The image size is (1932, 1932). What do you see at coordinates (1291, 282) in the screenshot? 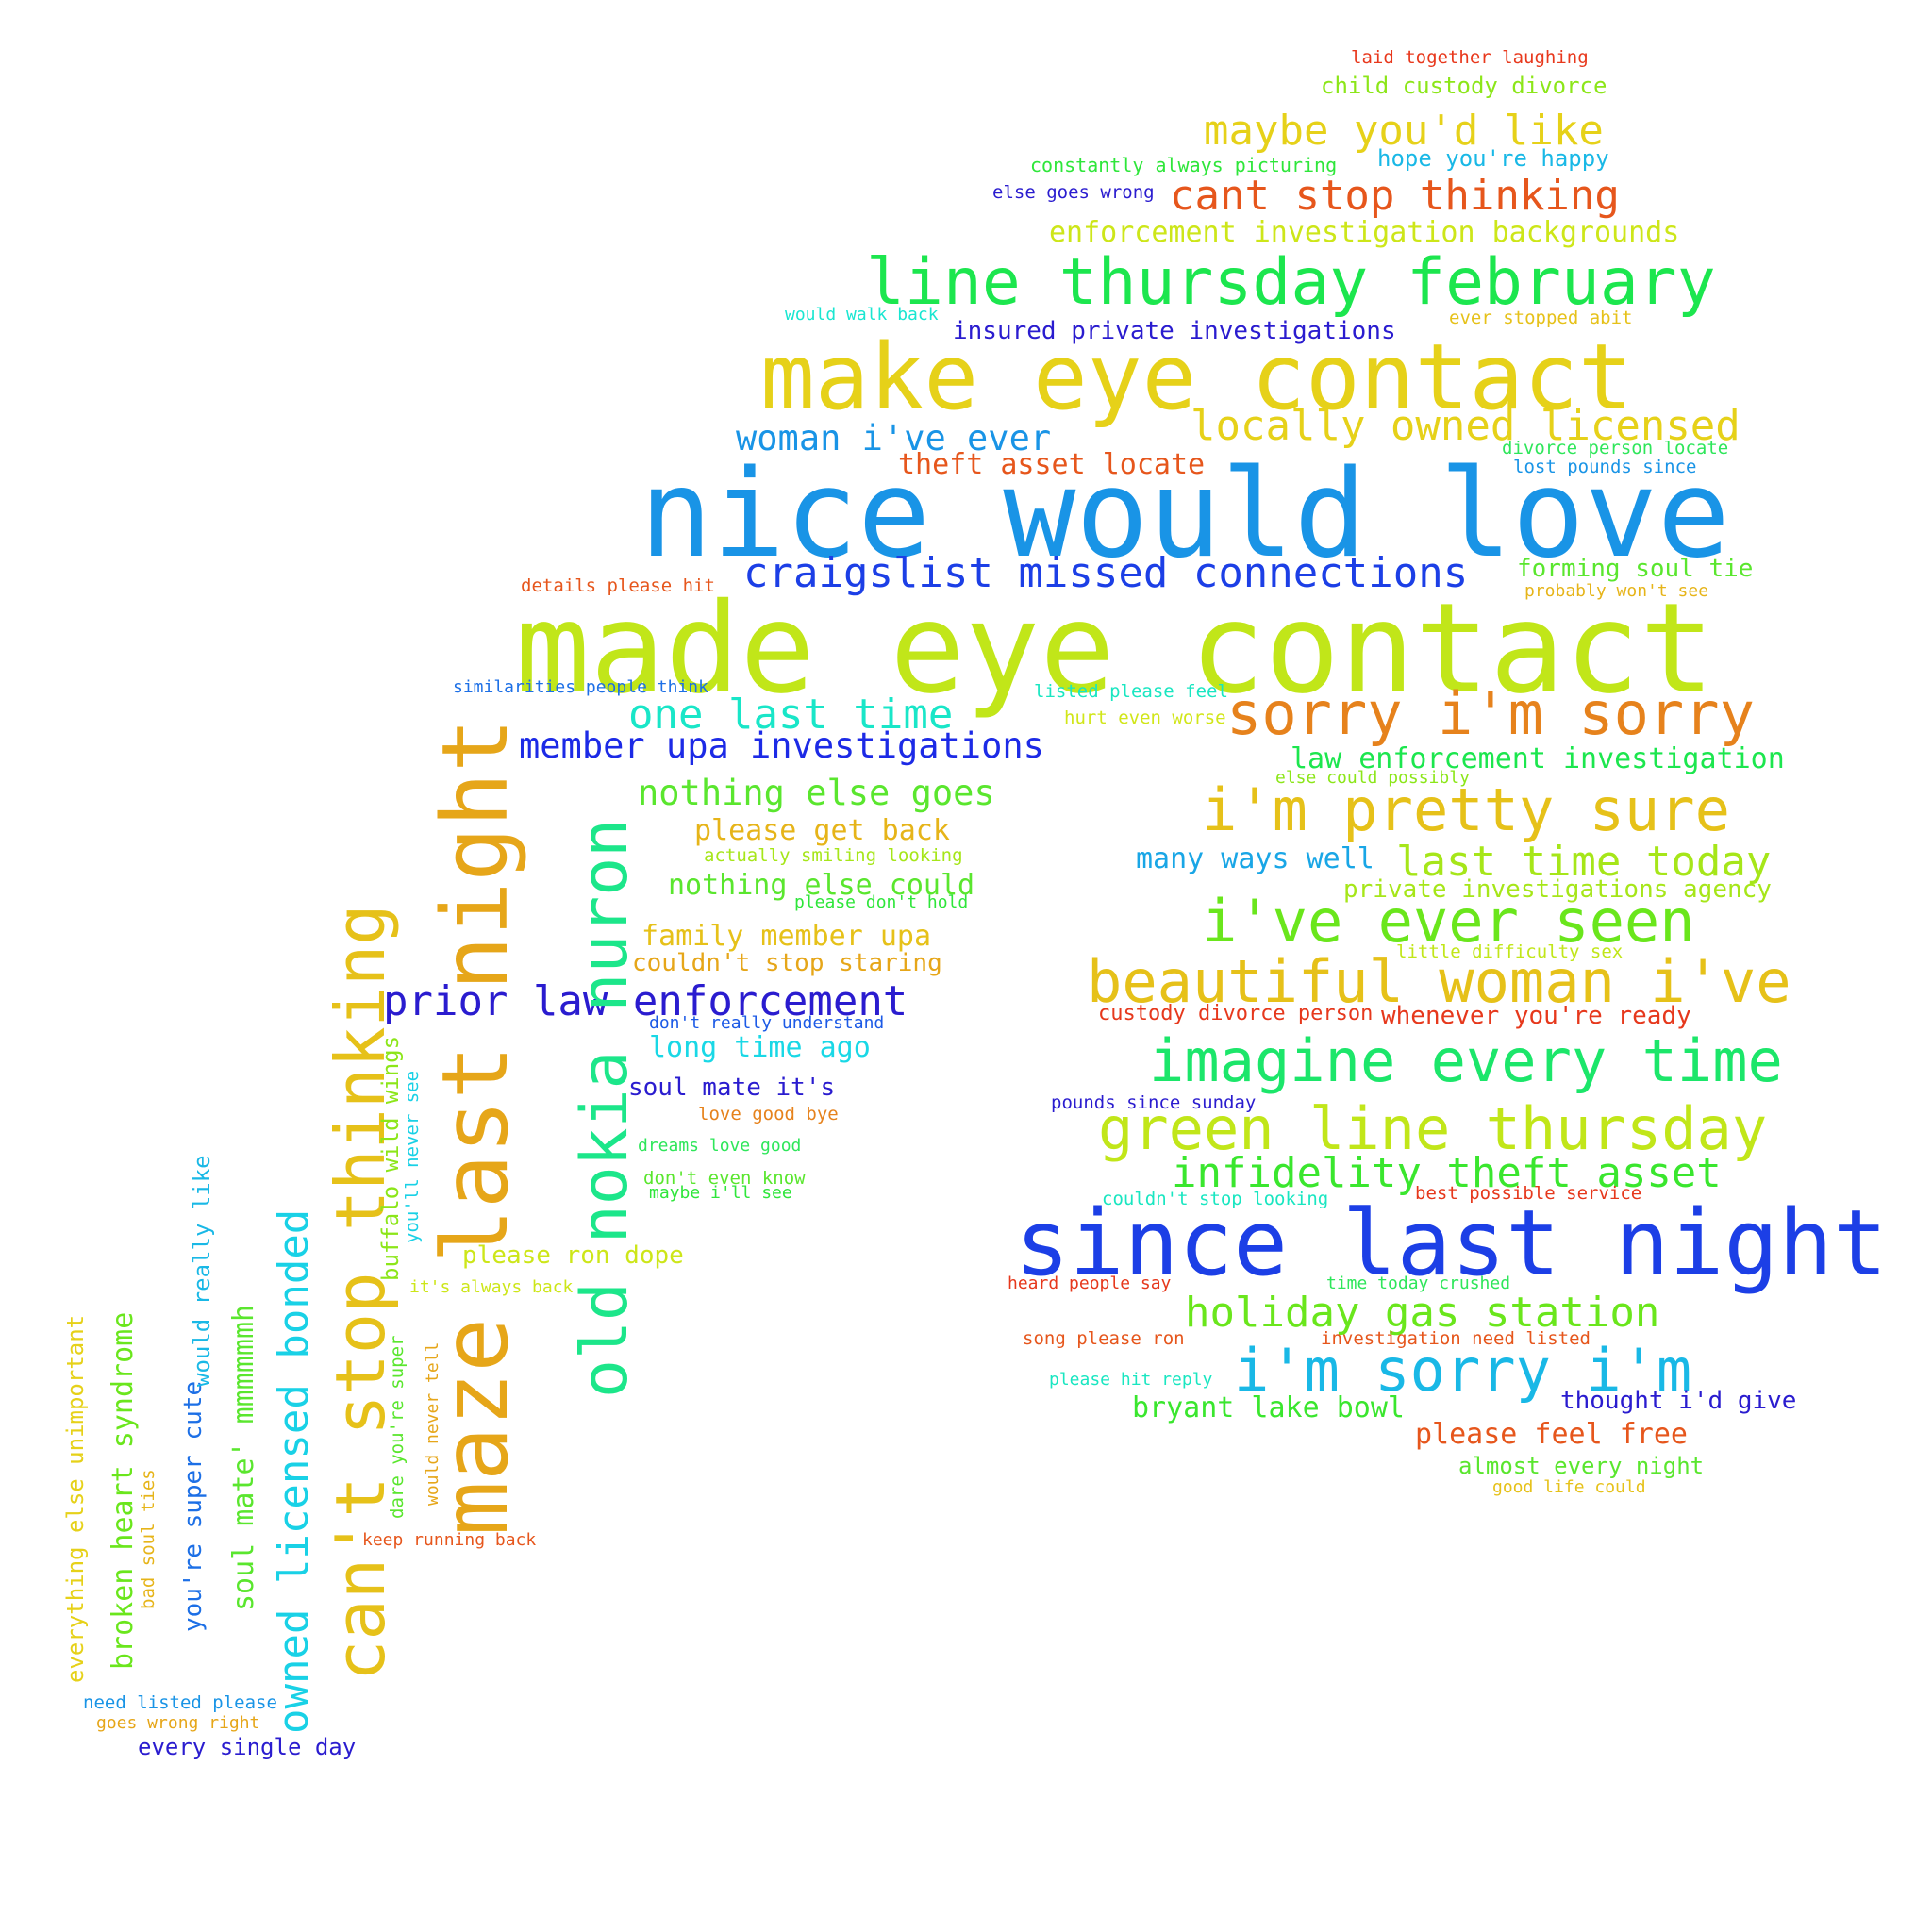
I see `cloud-word: line thursday february` at bounding box center [1291, 282].